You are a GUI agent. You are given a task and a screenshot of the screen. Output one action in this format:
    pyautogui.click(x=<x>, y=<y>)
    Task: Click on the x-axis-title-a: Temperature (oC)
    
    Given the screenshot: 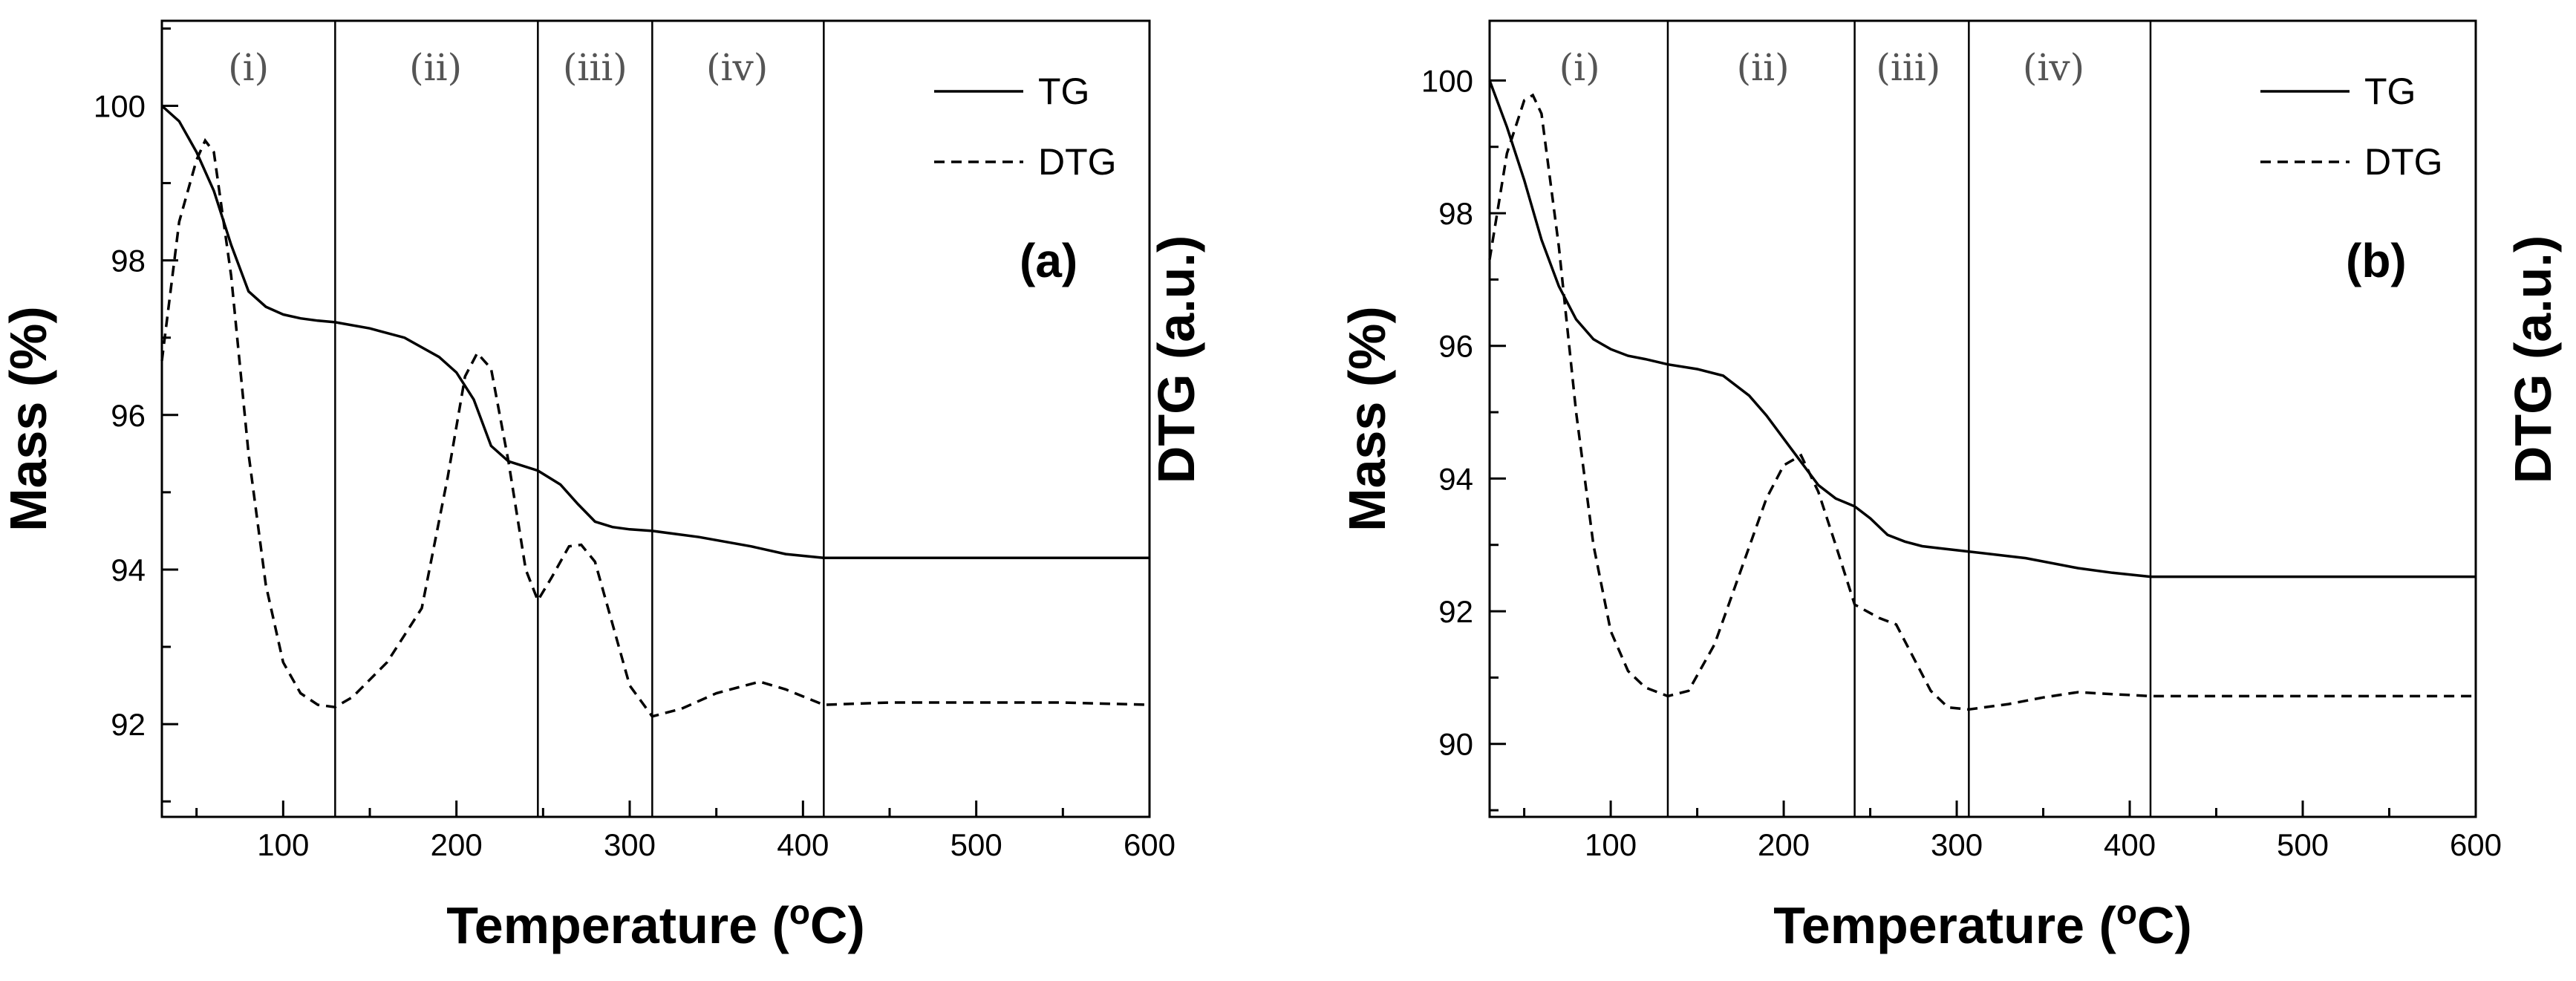 What is the action you would take?
    pyautogui.click(x=655, y=923)
    